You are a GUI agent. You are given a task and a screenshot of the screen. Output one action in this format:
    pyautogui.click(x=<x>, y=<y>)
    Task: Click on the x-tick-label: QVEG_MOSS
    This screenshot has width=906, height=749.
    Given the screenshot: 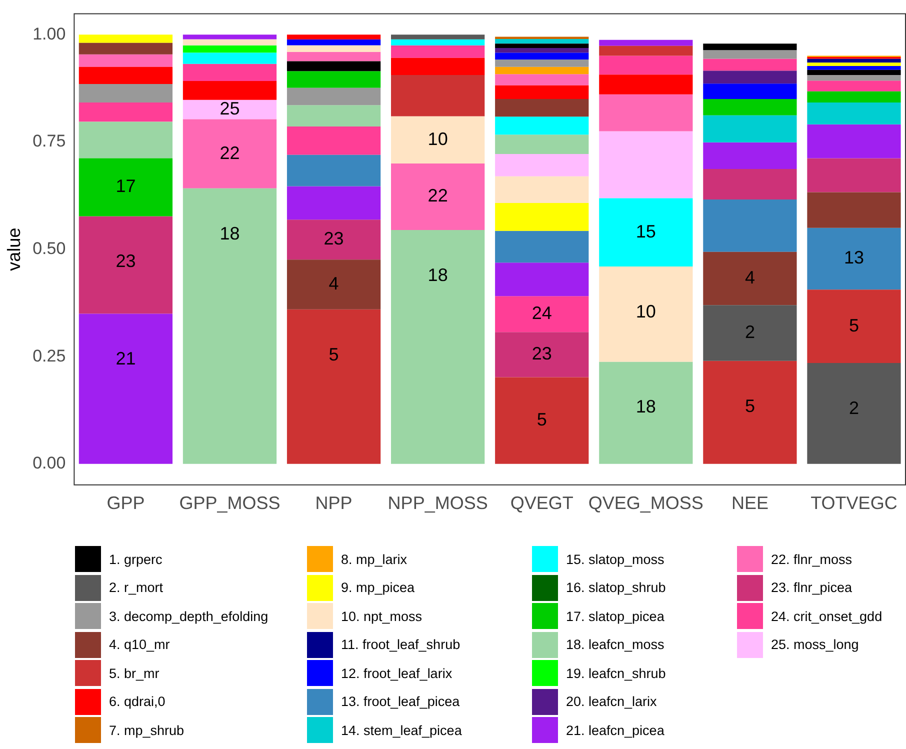 What is the action you would take?
    pyautogui.click(x=646, y=503)
    